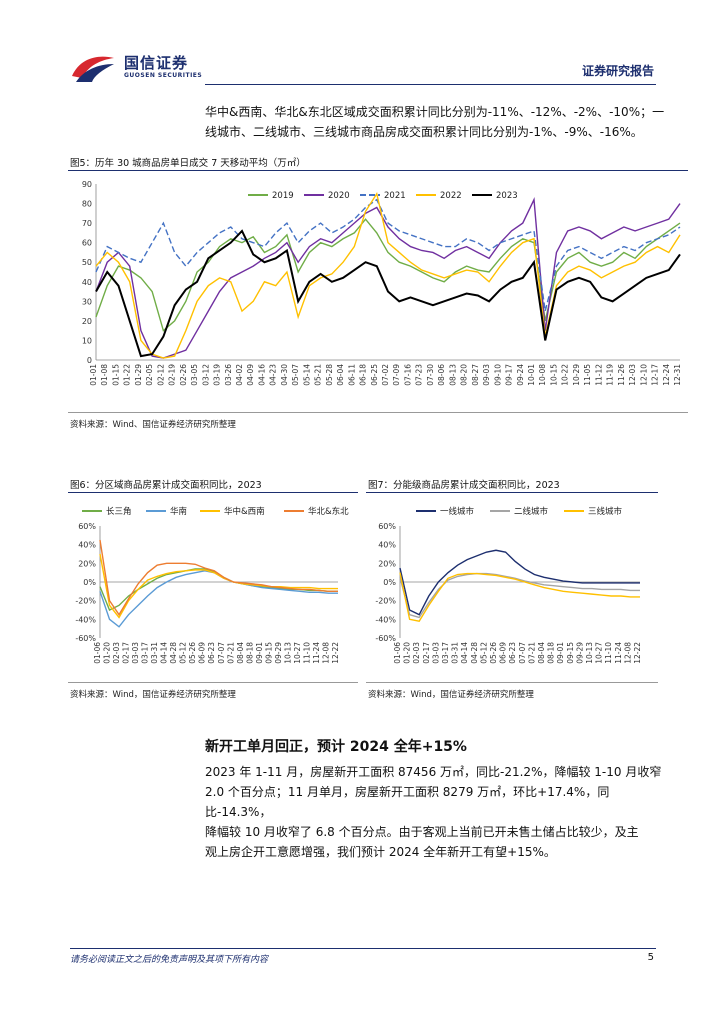 The height and width of the screenshot is (1024, 724). What do you see at coordinates (295, 375) in the screenshot?
I see `x-tick-label: 05-07` at bounding box center [295, 375].